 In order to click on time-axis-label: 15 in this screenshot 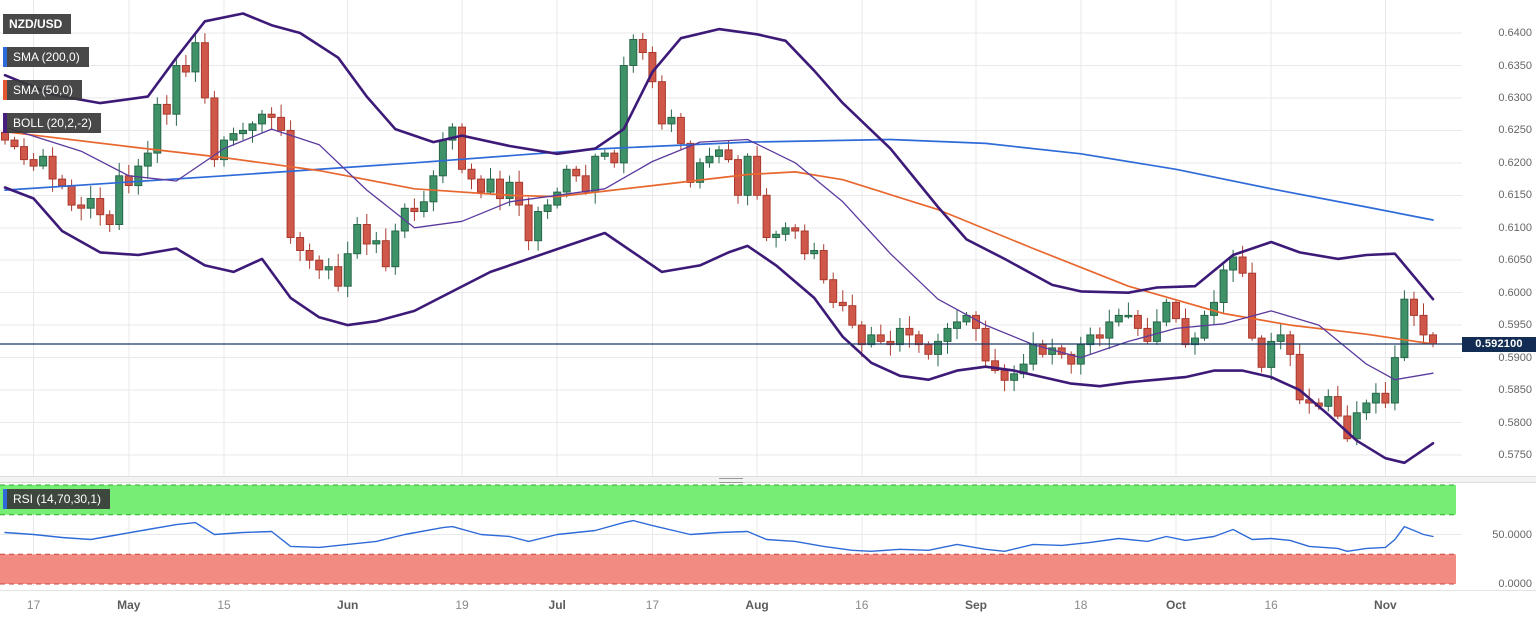, I will do `click(224, 605)`.